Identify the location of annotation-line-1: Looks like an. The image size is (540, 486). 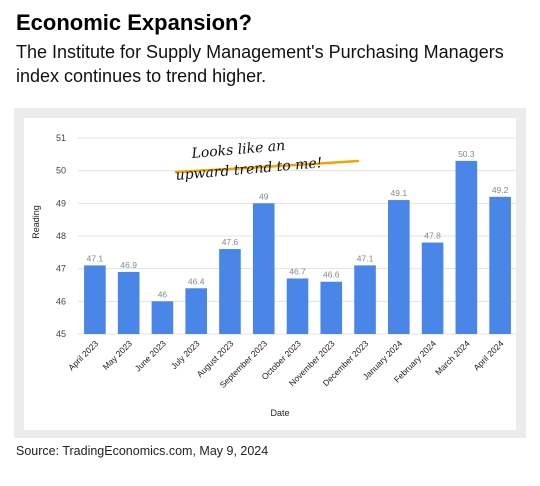
(238, 150).